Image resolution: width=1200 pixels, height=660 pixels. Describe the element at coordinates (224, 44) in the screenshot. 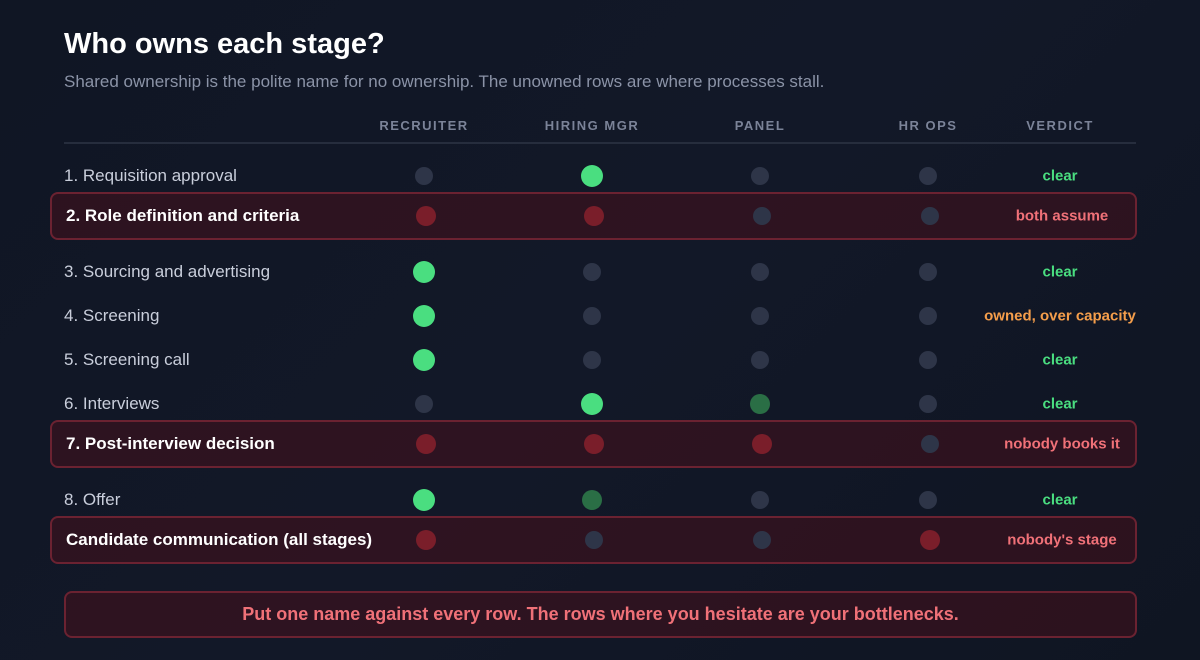

I see `page-title: Who owns each stage?` at that location.